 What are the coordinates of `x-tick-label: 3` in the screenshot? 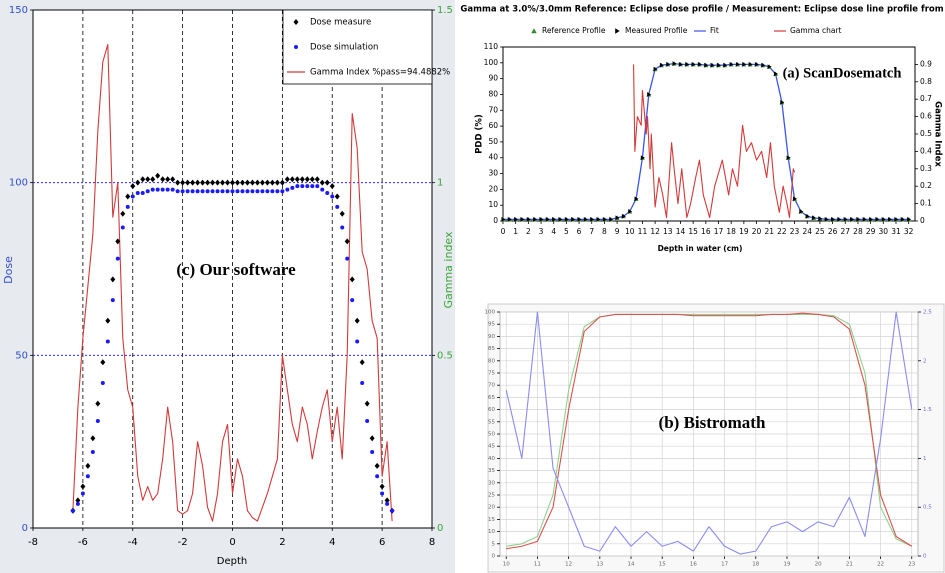 It's located at (541, 231).